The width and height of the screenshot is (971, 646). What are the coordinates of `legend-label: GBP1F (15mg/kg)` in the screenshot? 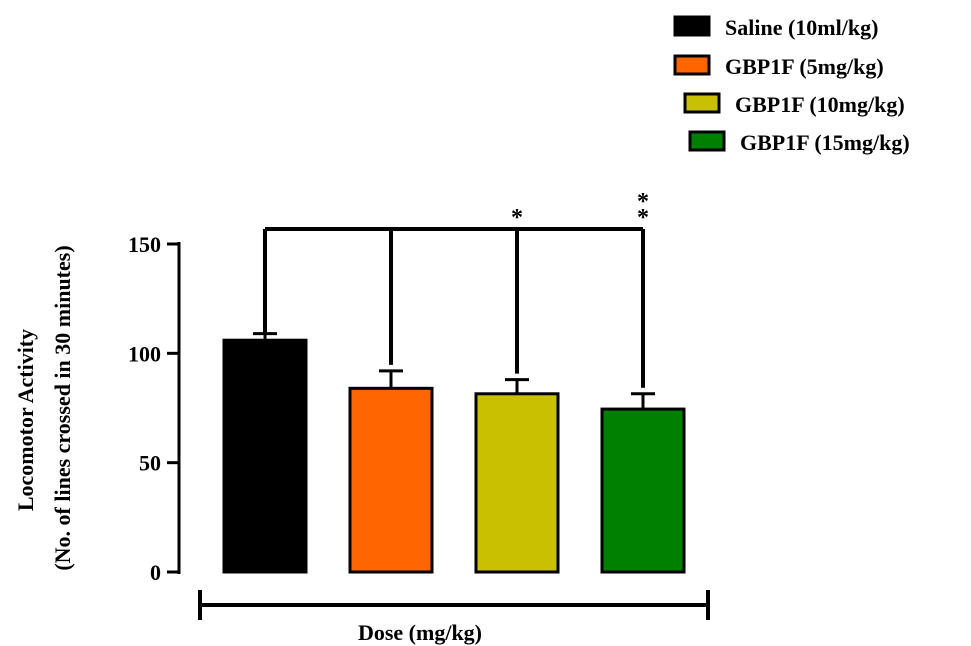 It's located at (825, 142).